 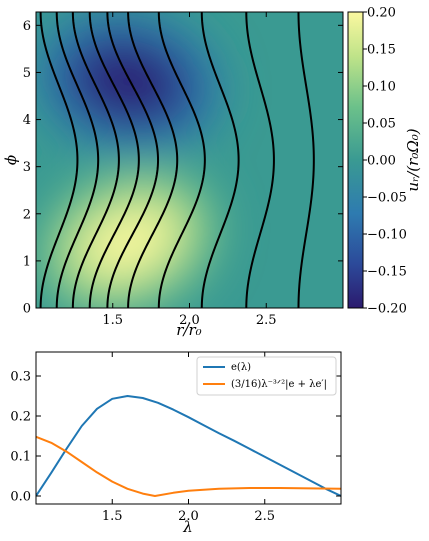 I want to click on y-tick-label: 0.2, so click(x=20, y=417).